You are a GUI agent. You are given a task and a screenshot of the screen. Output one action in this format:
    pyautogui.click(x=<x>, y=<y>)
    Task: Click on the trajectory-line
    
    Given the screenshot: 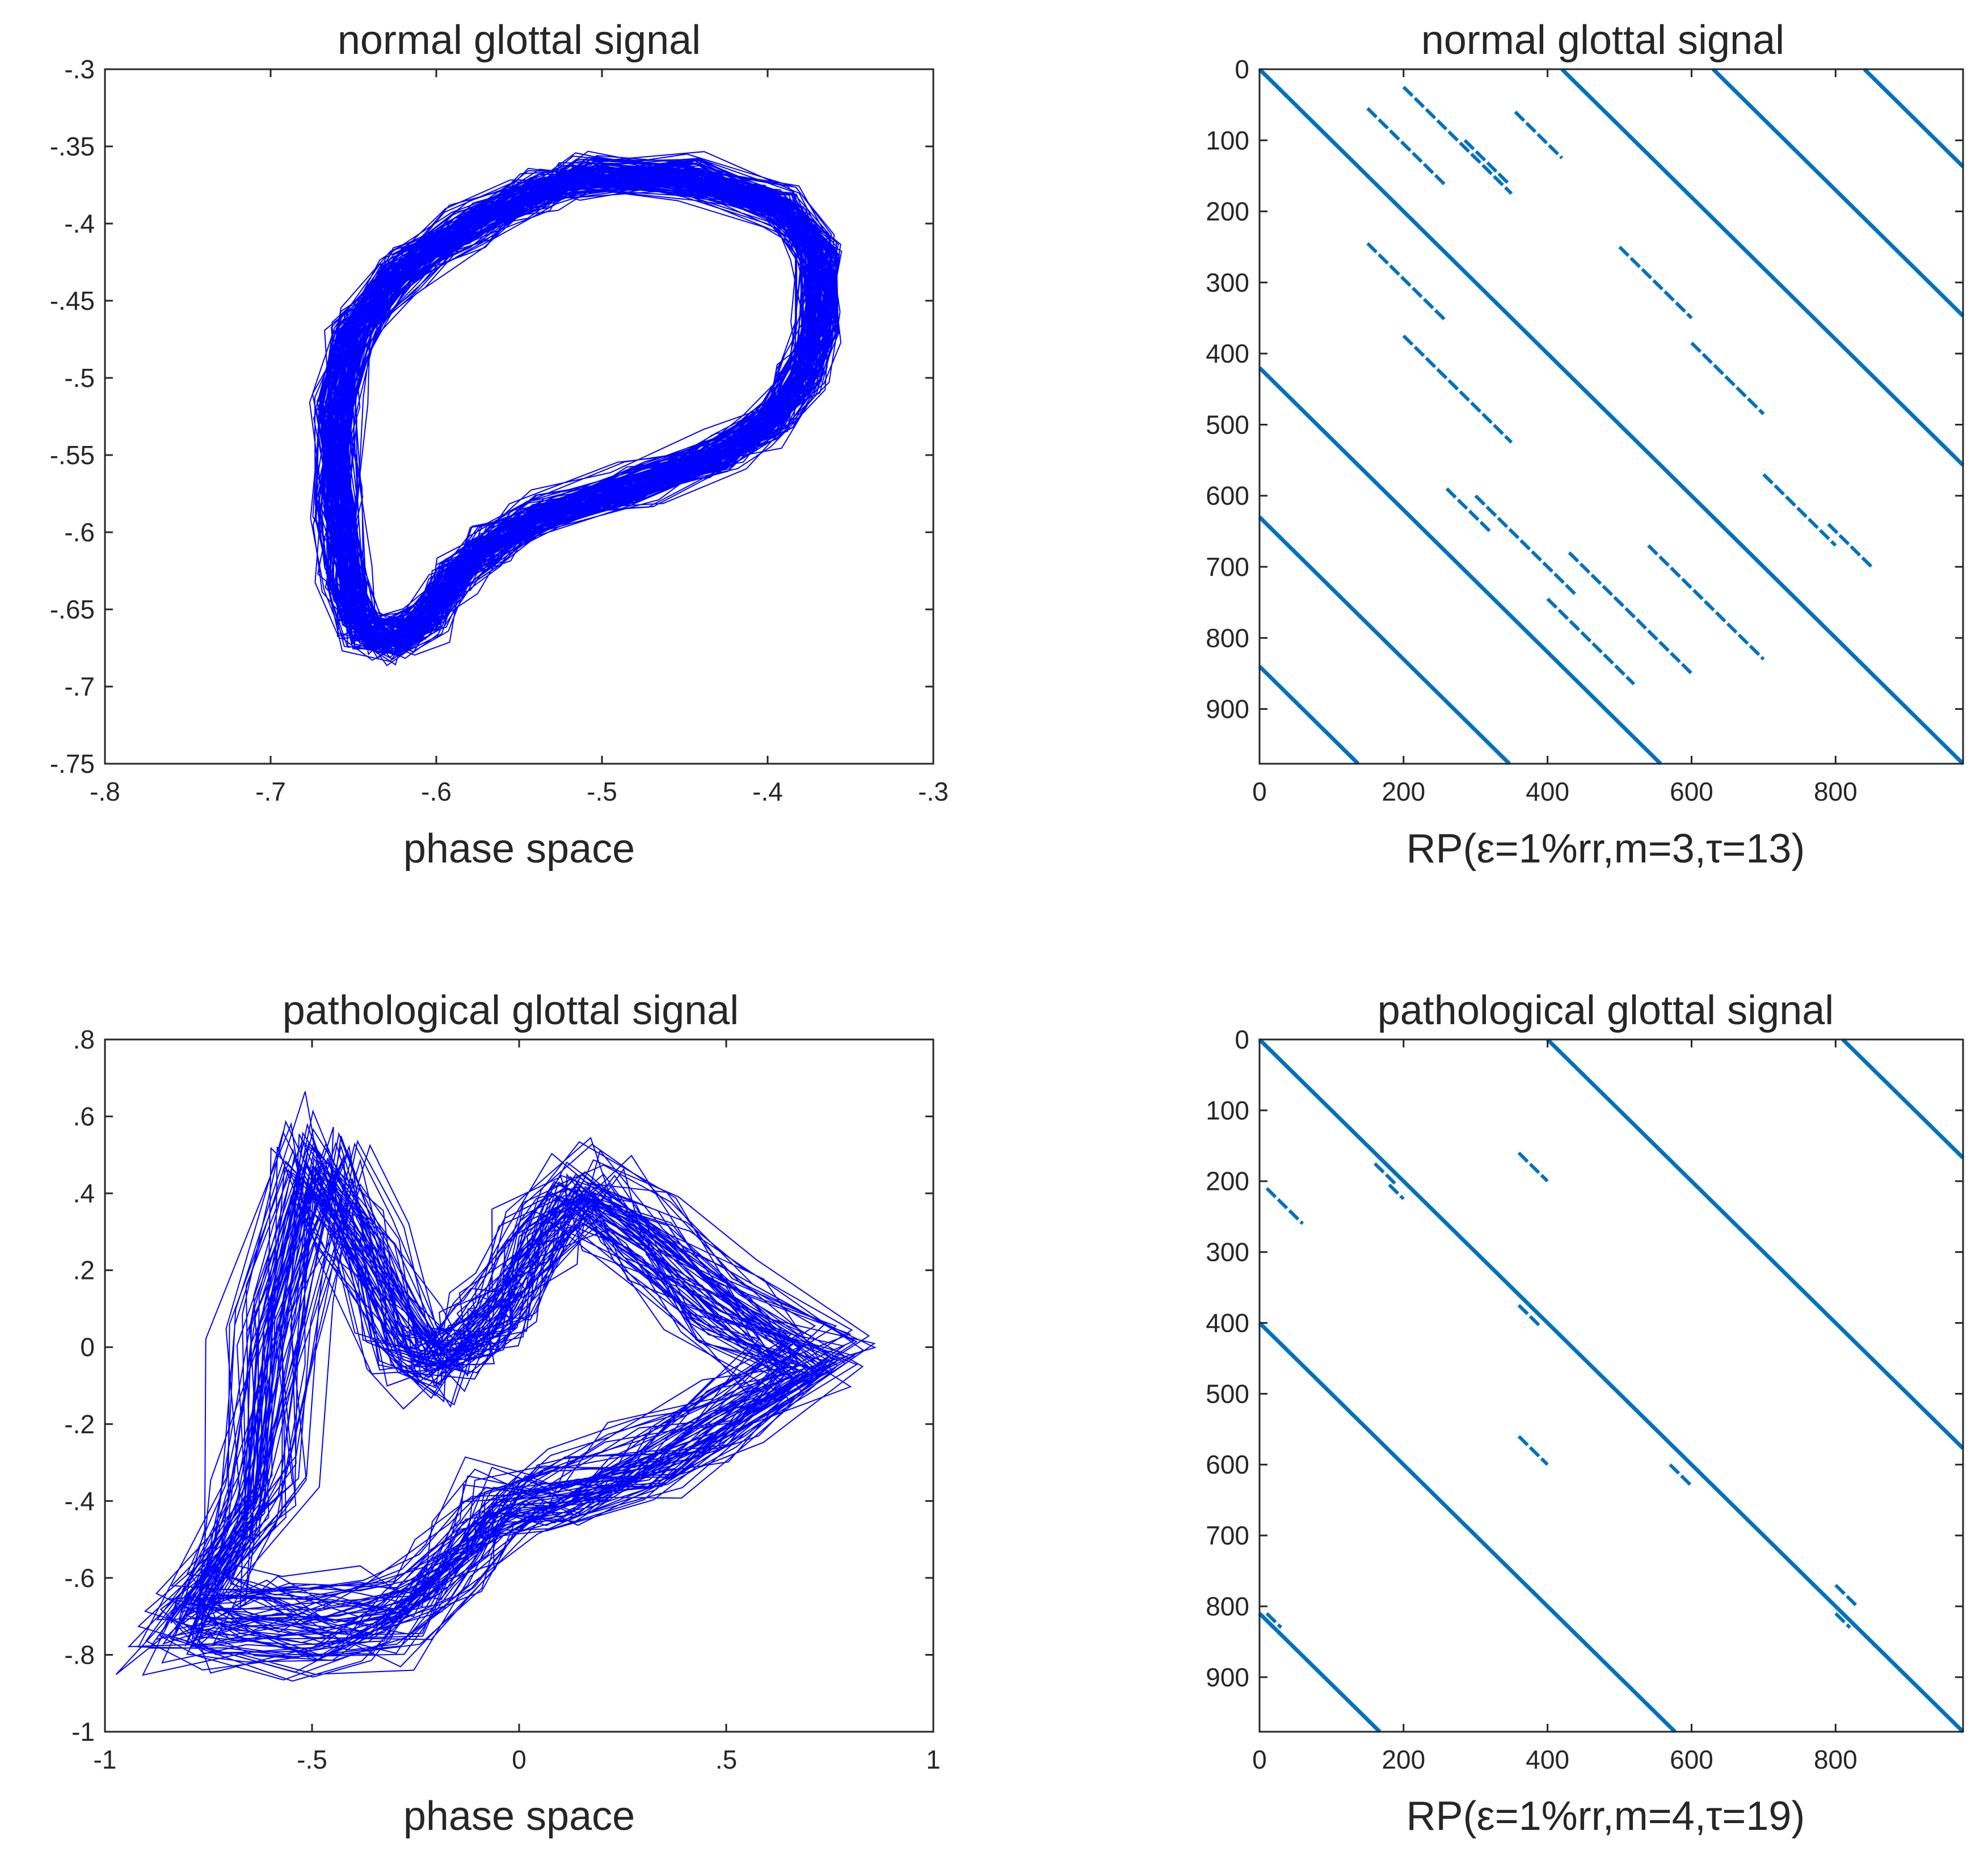 What is the action you would take?
    pyautogui.click(x=576, y=408)
    